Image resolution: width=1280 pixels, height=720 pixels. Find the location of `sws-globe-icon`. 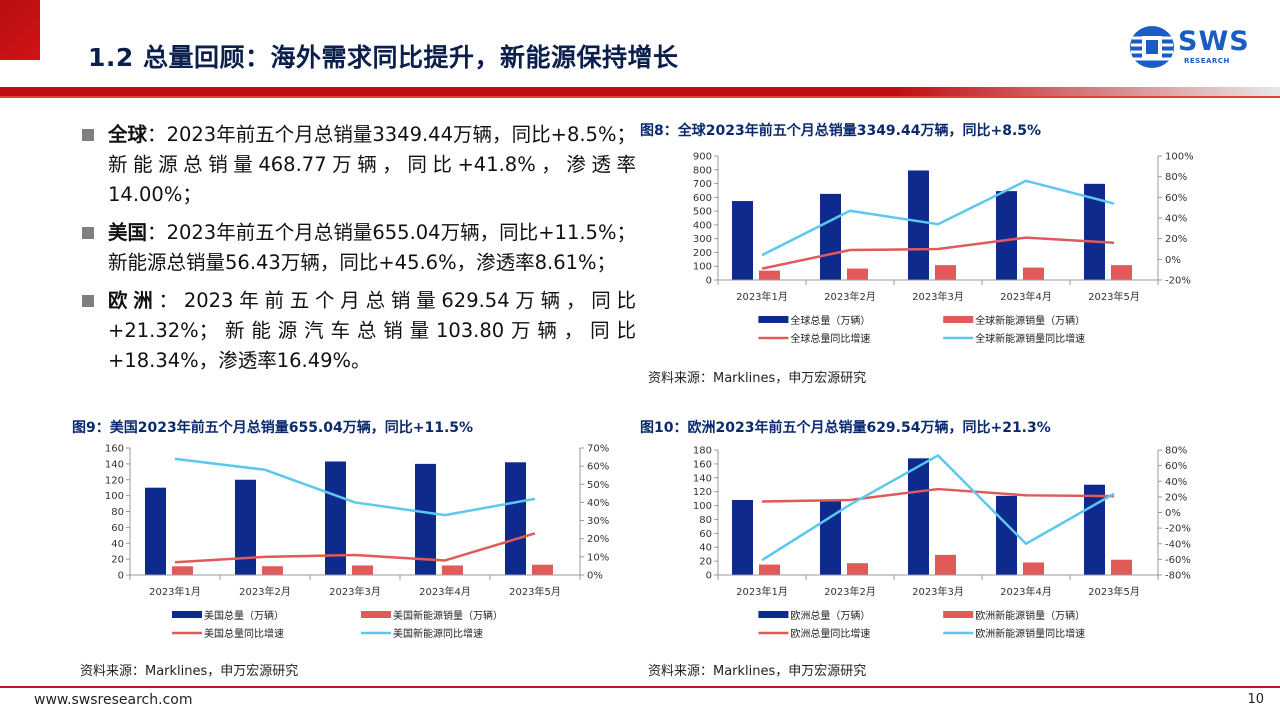

sws-globe-icon is located at coordinates (1152, 47).